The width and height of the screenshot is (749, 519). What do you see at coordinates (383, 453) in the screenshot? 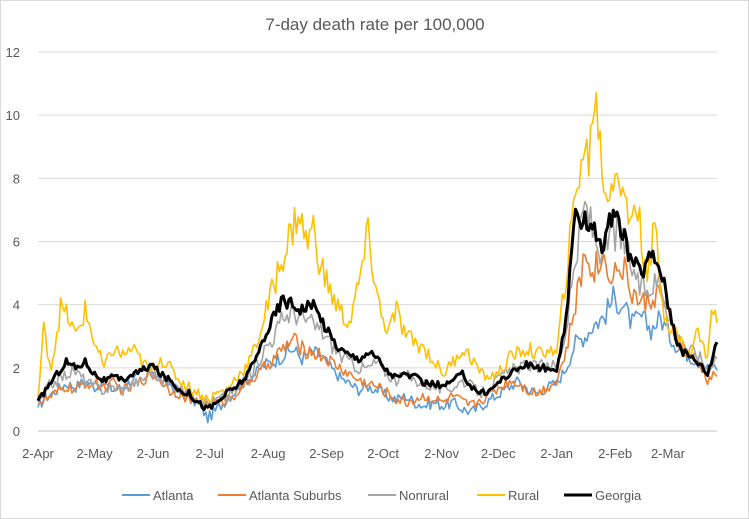
I see `x-tick-label: 2-Oct` at bounding box center [383, 453].